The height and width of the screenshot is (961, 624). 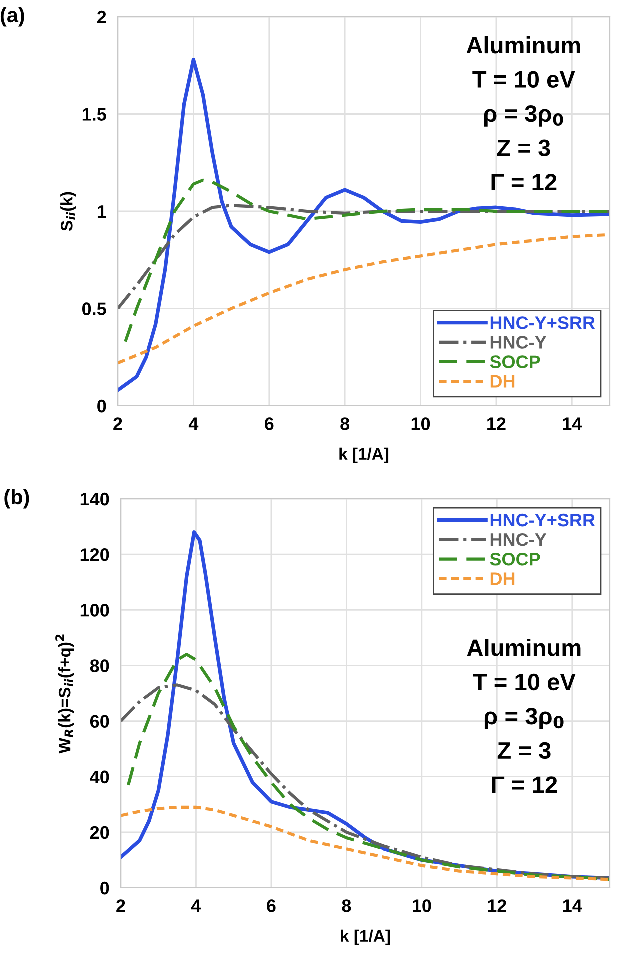 What do you see at coordinates (100, 833) in the screenshot?
I see `y-tick-label: 20` at bounding box center [100, 833].